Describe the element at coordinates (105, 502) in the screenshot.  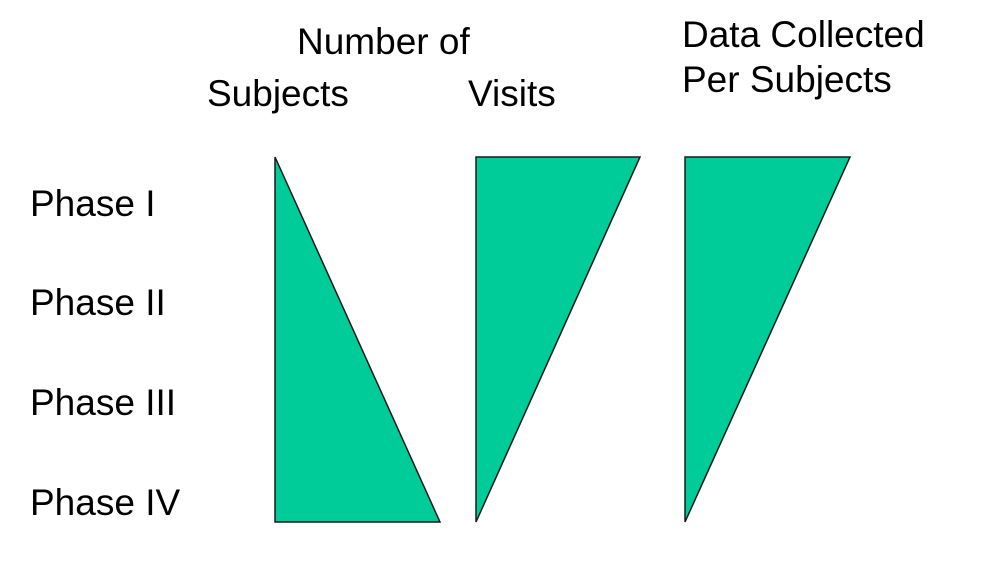
I see `phase-label-4: Phase IV` at that location.